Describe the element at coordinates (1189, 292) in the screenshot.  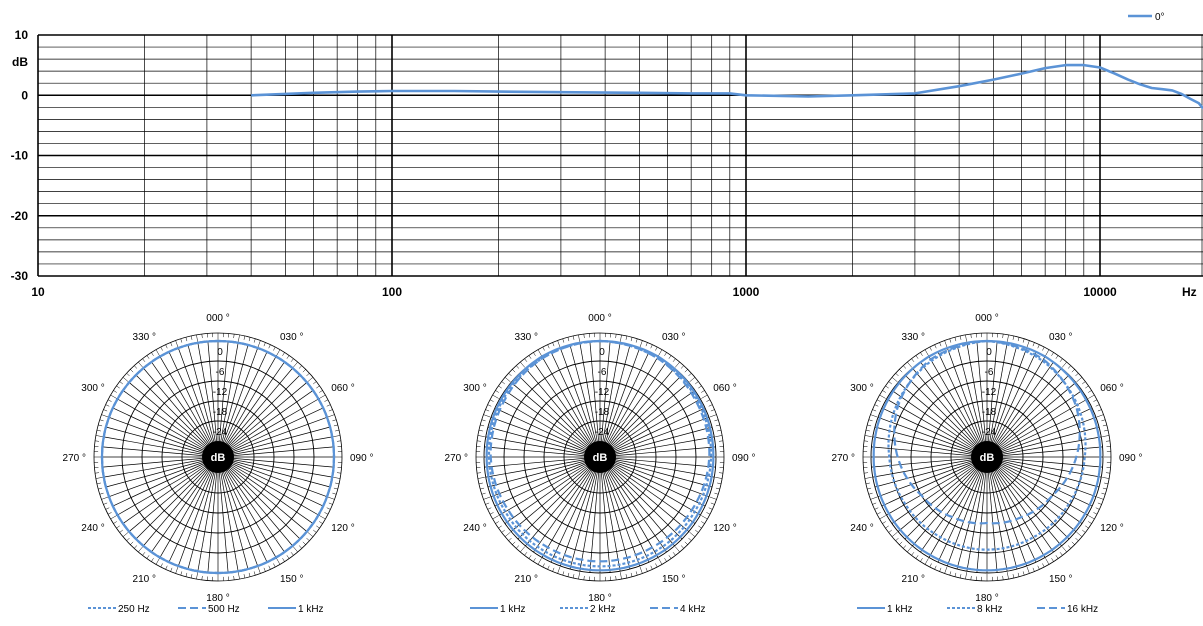
I see `fr-x-axis-label: Hz` at that location.